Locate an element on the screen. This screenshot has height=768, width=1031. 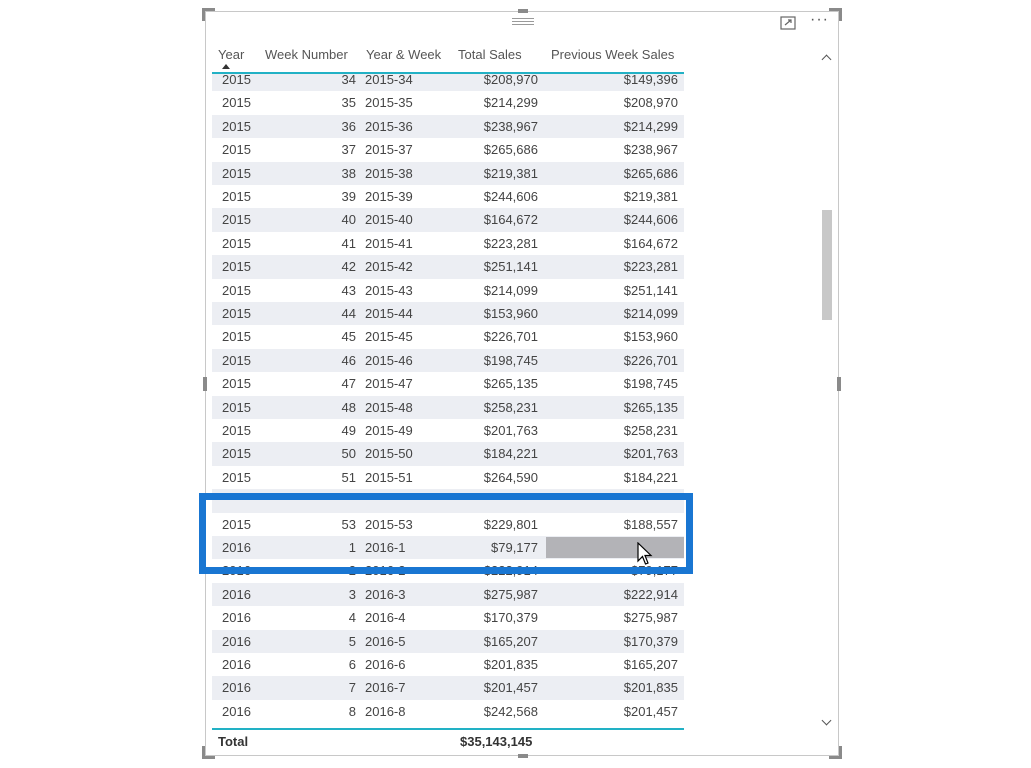
table-row: 2015 42 2015-42 $251,141 $223,281 is located at coordinates (448, 267).